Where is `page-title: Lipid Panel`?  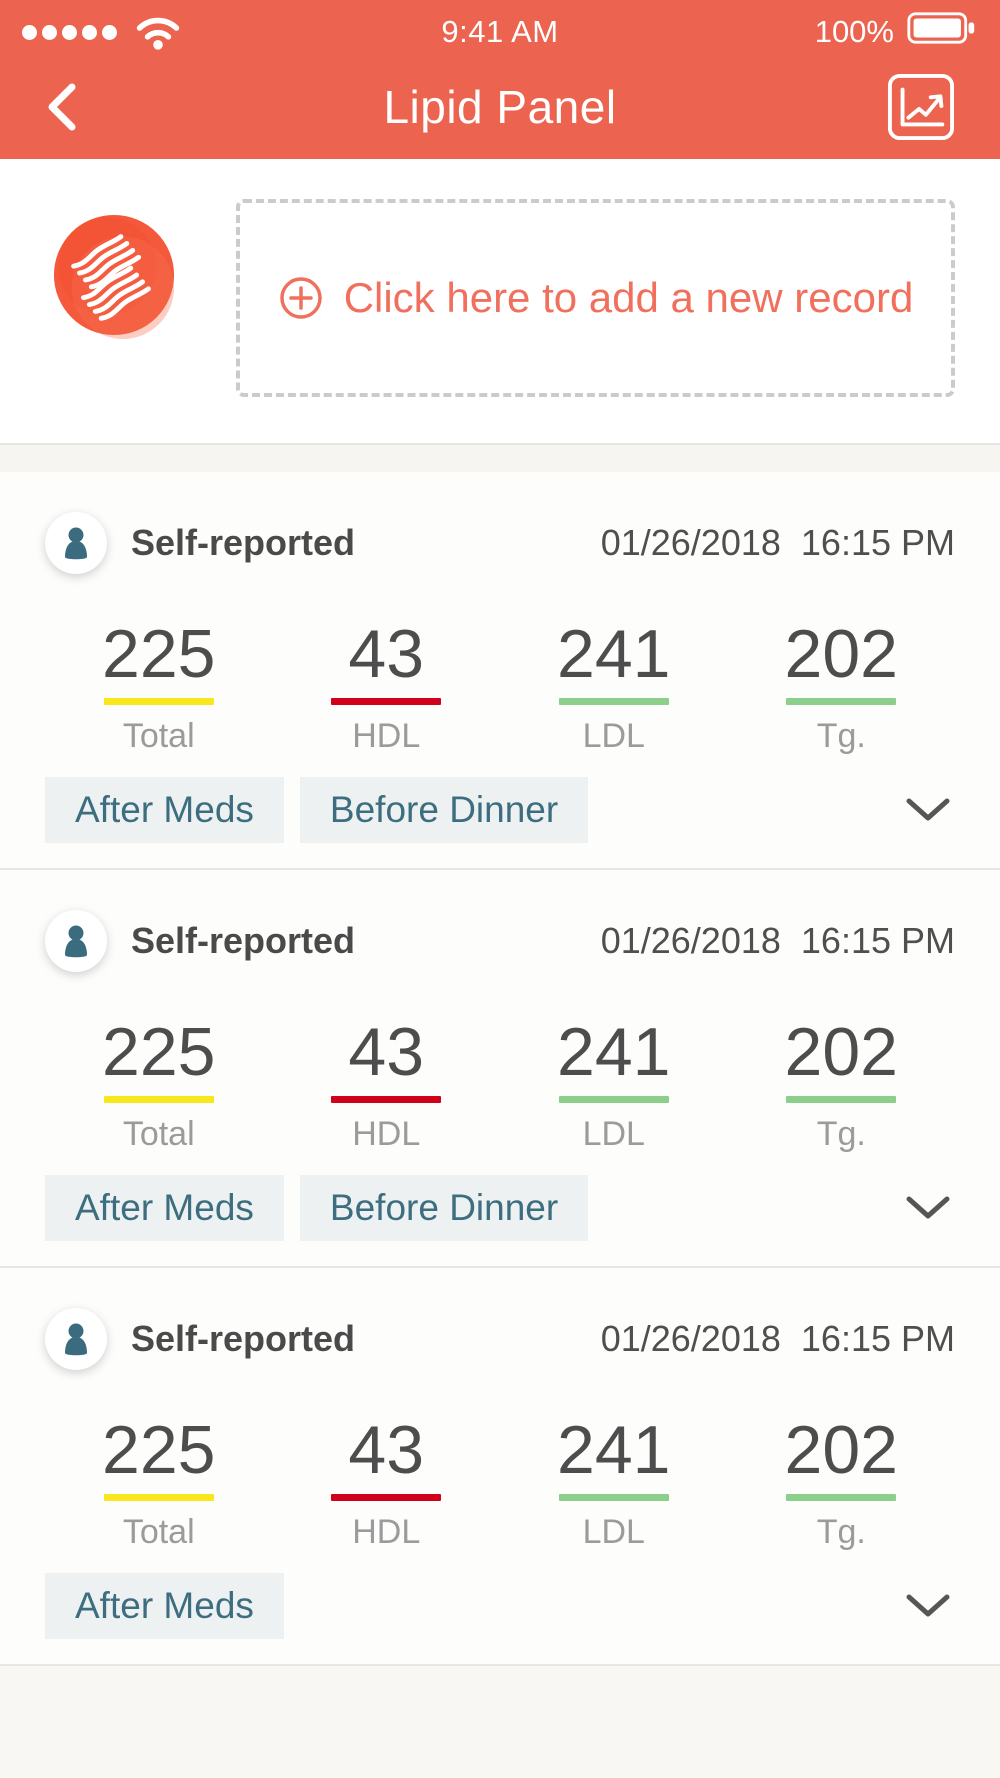
page-title: Lipid Panel is located at coordinates (500, 106).